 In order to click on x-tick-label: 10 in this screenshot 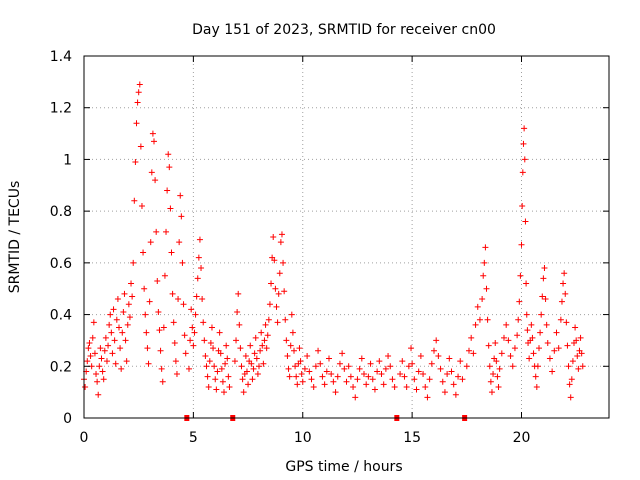, I will do `click(303, 438)`.